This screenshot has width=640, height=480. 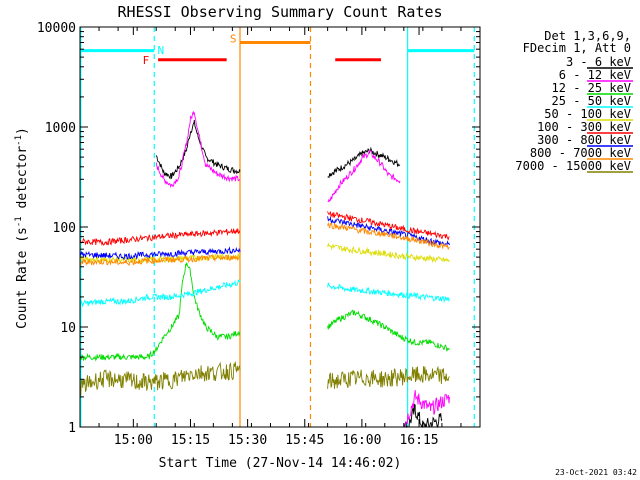 I want to click on legend-label-4: 50 - 100 keV, so click(x=587, y=114).